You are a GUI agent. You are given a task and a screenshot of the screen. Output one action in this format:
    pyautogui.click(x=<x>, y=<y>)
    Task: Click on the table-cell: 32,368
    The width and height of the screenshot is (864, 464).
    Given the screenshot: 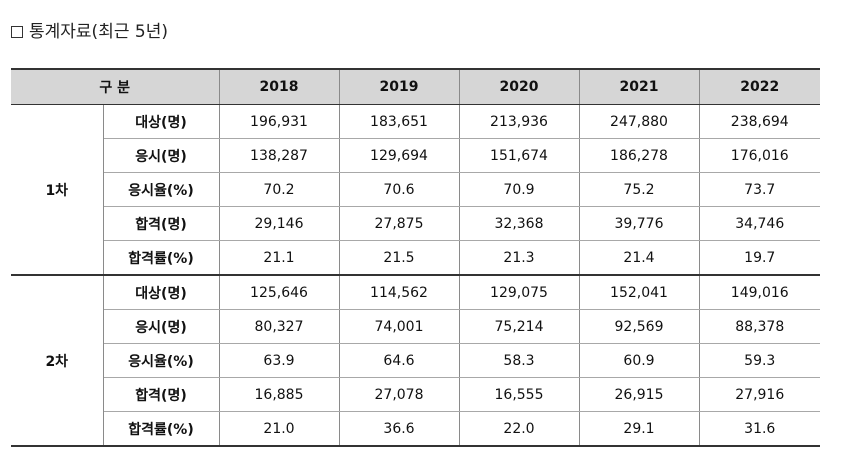 What is the action you would take?
    pyautogui.click(x=519, y=223)
    